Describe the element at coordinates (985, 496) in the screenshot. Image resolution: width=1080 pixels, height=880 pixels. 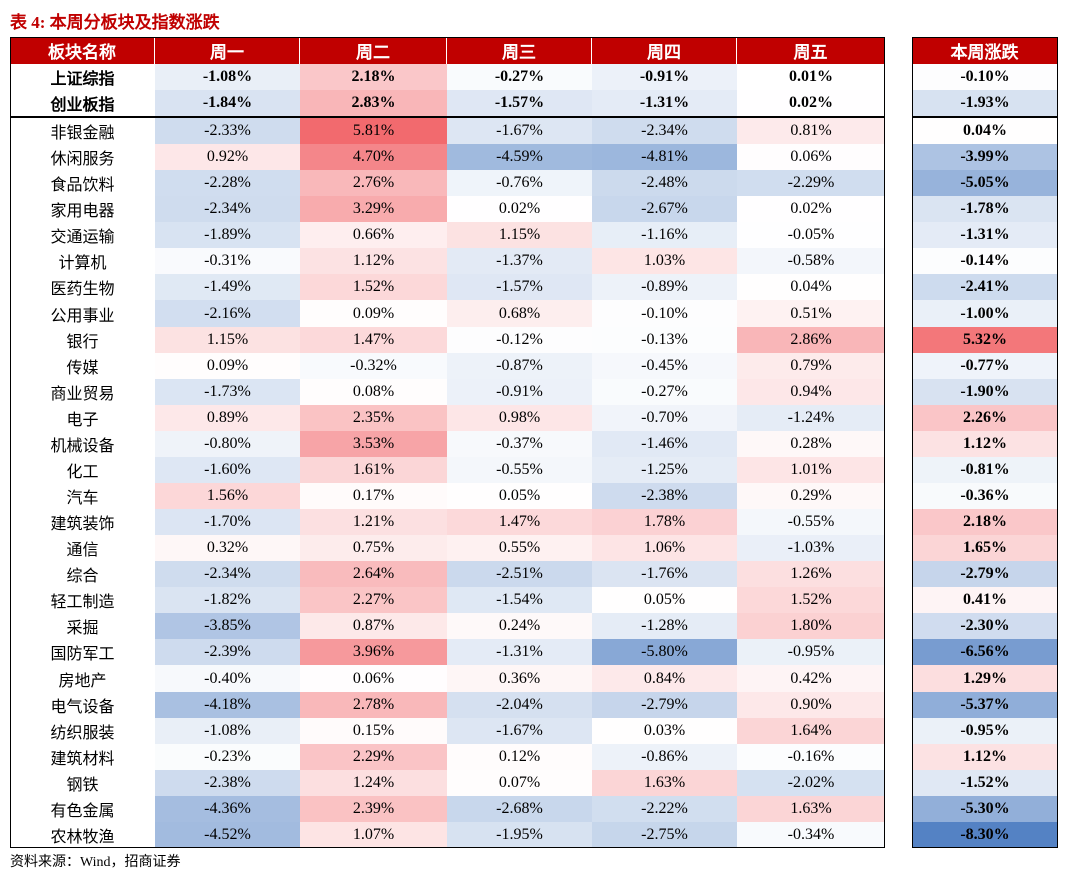
I see `cell: -0.36%` at that location.